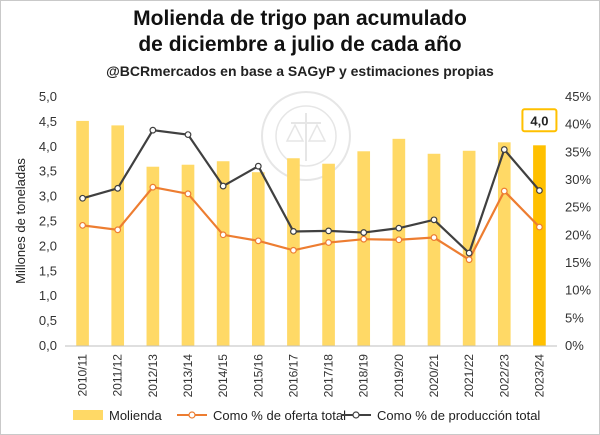  What do you see at coordinates (136, 415) in the screenshot?
I see `legend-label: Molienda` at bounding box center [136, 415].